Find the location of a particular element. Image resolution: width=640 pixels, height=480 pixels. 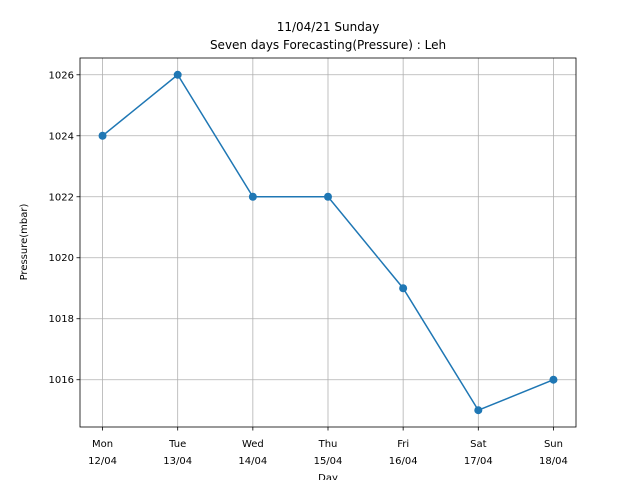

y-tick-label: 1024 is located at coordinates (61, 136).